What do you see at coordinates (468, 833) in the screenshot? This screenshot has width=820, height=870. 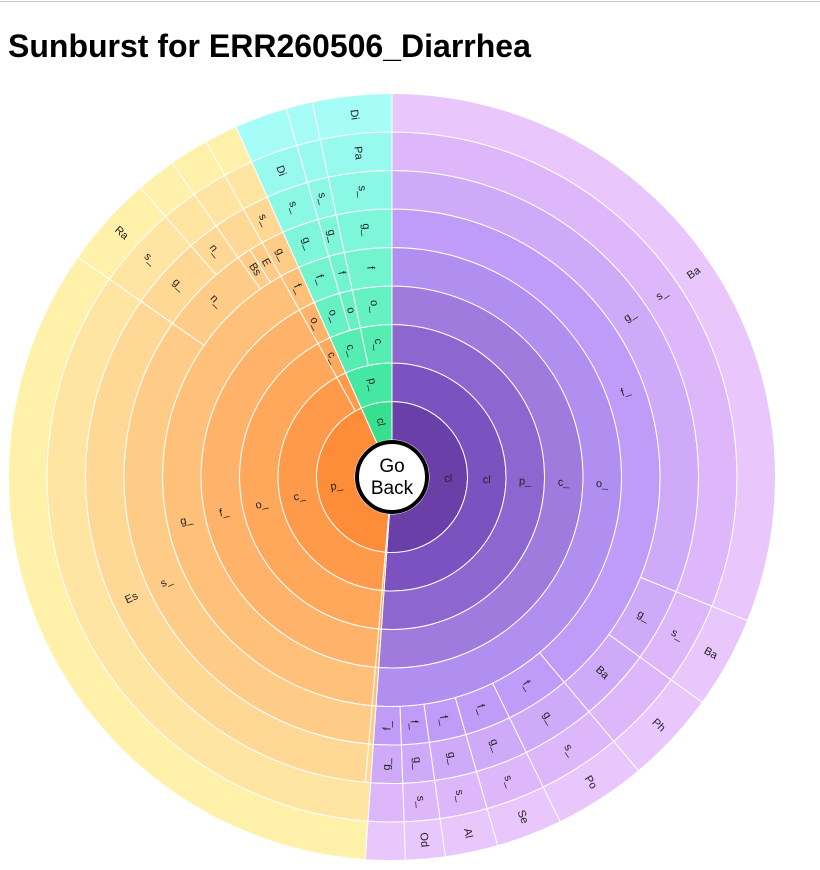 I see `sunburst-segment-label: Al` at bounding box center [468, 833].